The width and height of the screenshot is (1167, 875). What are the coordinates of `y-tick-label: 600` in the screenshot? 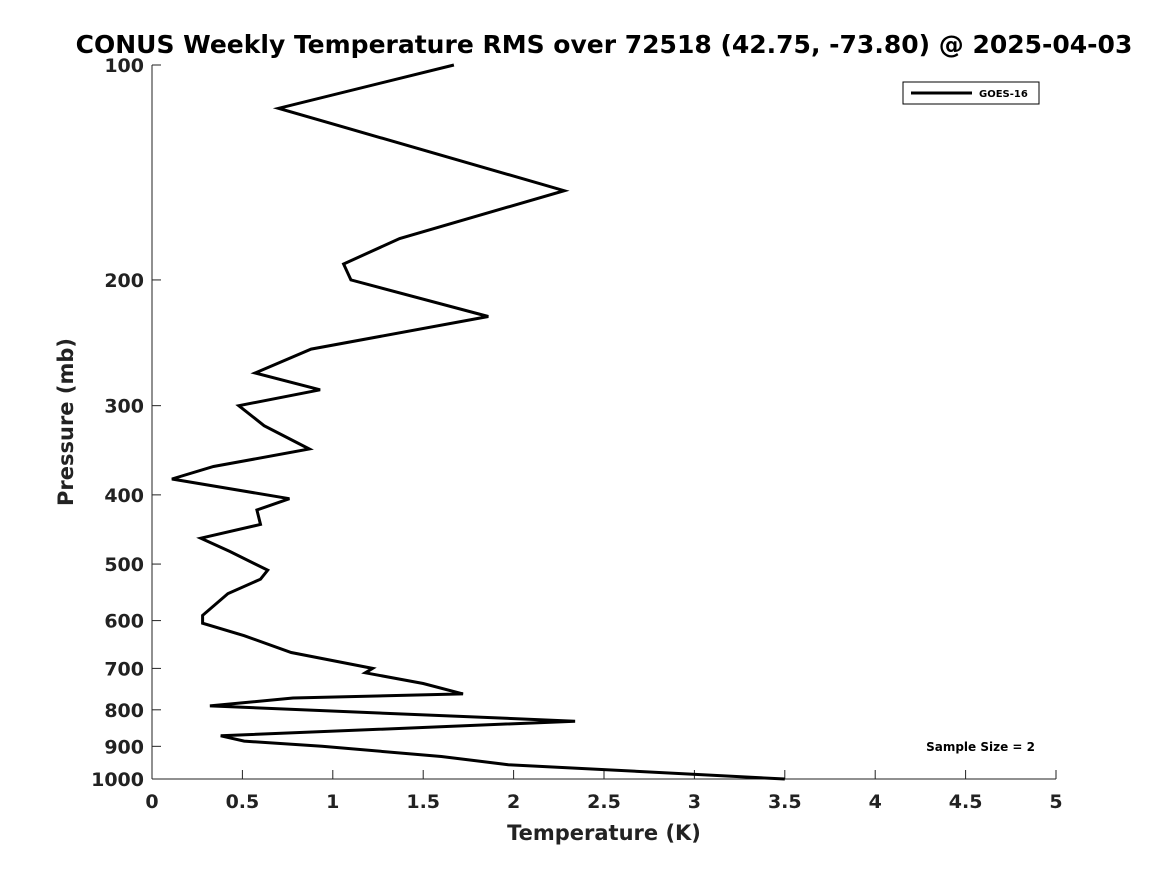 It's located at (124, 622).